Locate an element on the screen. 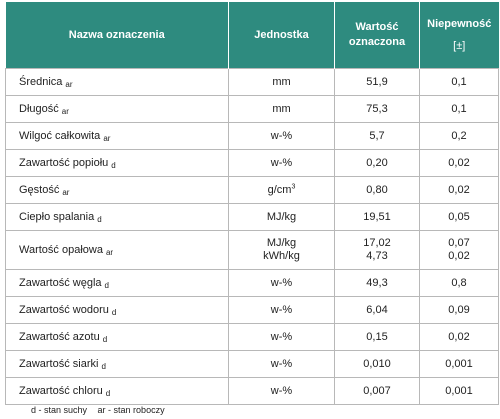 The image size is (500, 419). cell-uncertainty-text: 0,001 is located at coordinates (459, 364).